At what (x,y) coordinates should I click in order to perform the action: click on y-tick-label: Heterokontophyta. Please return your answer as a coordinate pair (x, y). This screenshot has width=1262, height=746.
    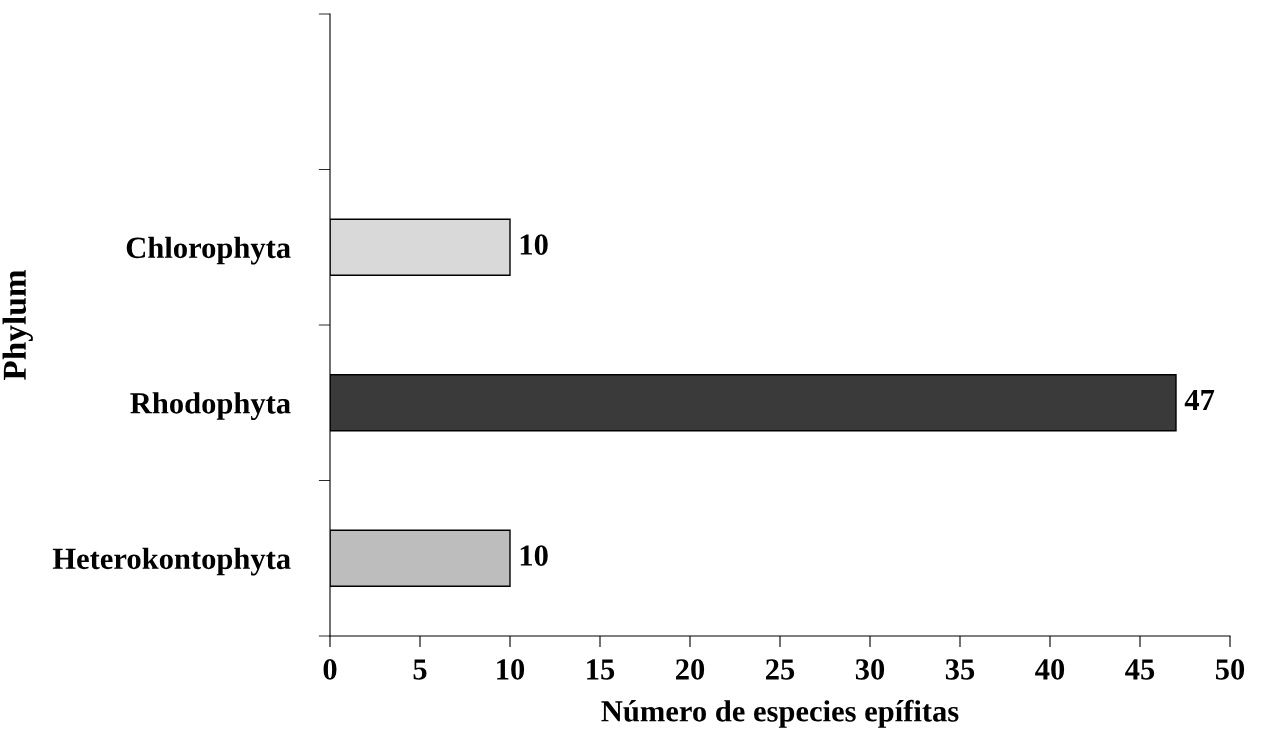
    Looking at the image, I should click on (171, 561).